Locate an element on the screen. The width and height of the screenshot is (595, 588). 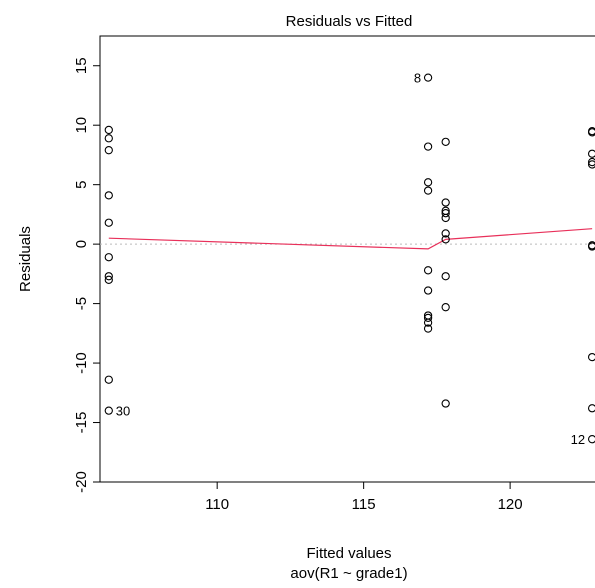
y-tick-label: 0 is located at coordinates (81, 244).